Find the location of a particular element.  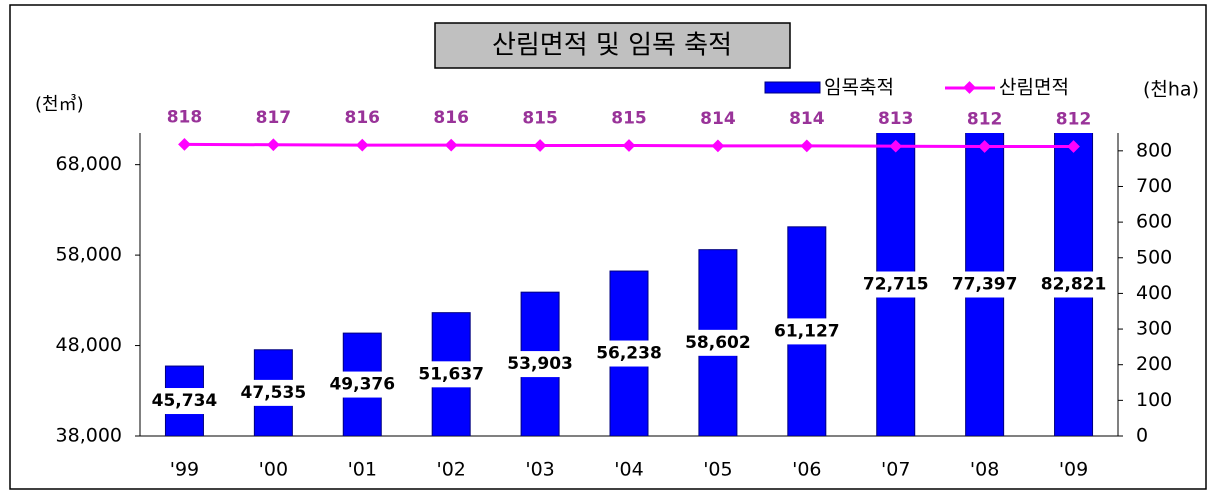

x-tick-label: '09 is located at coordinates (1073, 470).